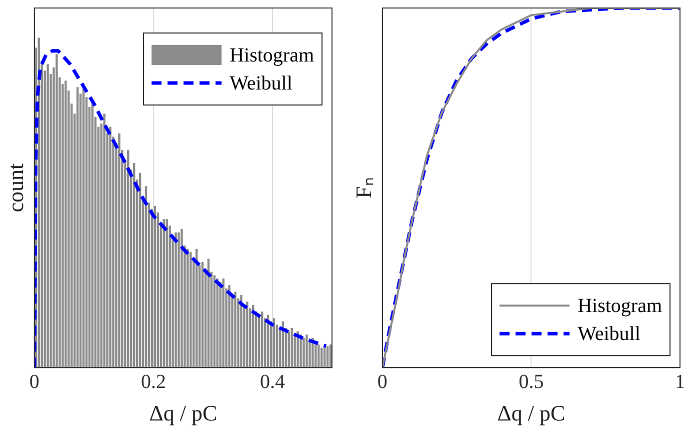  What do you see at coordinates (272, 381) in the screenshot?
I see `x-tick-label: 0.4` at bounding box center [272, 381].